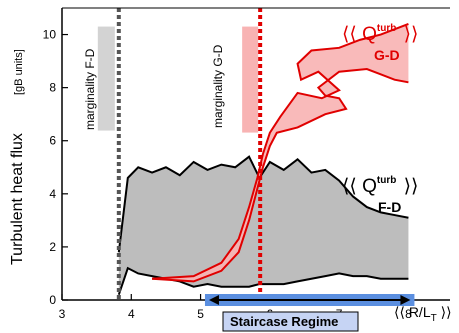  Describe the element at coordinates (444, 312) in the screenshot. I see `x-axis-label-end: ⟩⟩` at that location.